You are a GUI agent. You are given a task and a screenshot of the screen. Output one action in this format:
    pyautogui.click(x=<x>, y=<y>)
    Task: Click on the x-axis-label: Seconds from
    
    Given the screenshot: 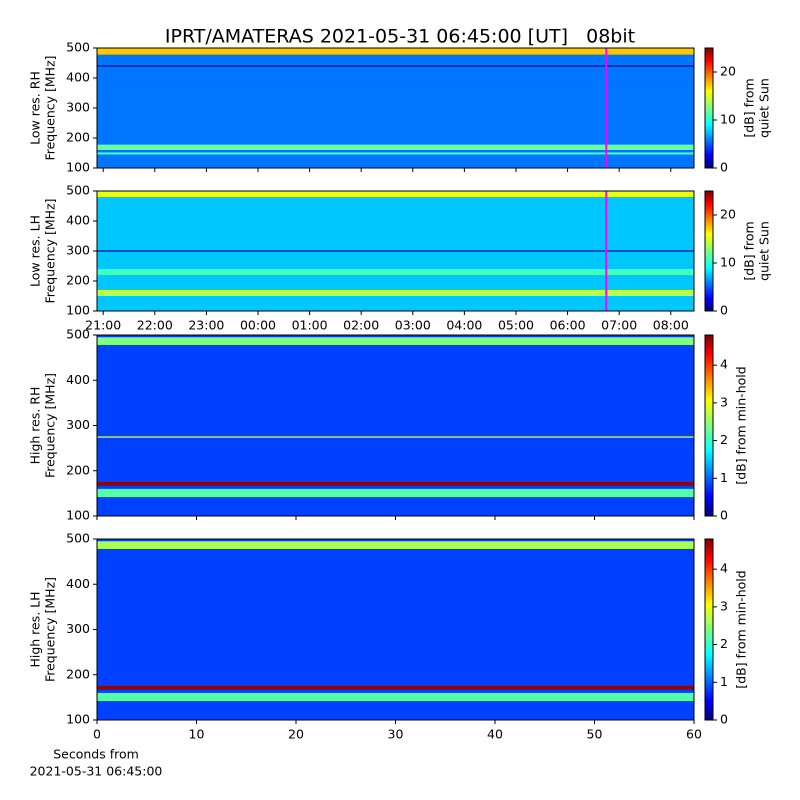 What is the action you would take?
    pyautogui.click(x=96, y=754)
    